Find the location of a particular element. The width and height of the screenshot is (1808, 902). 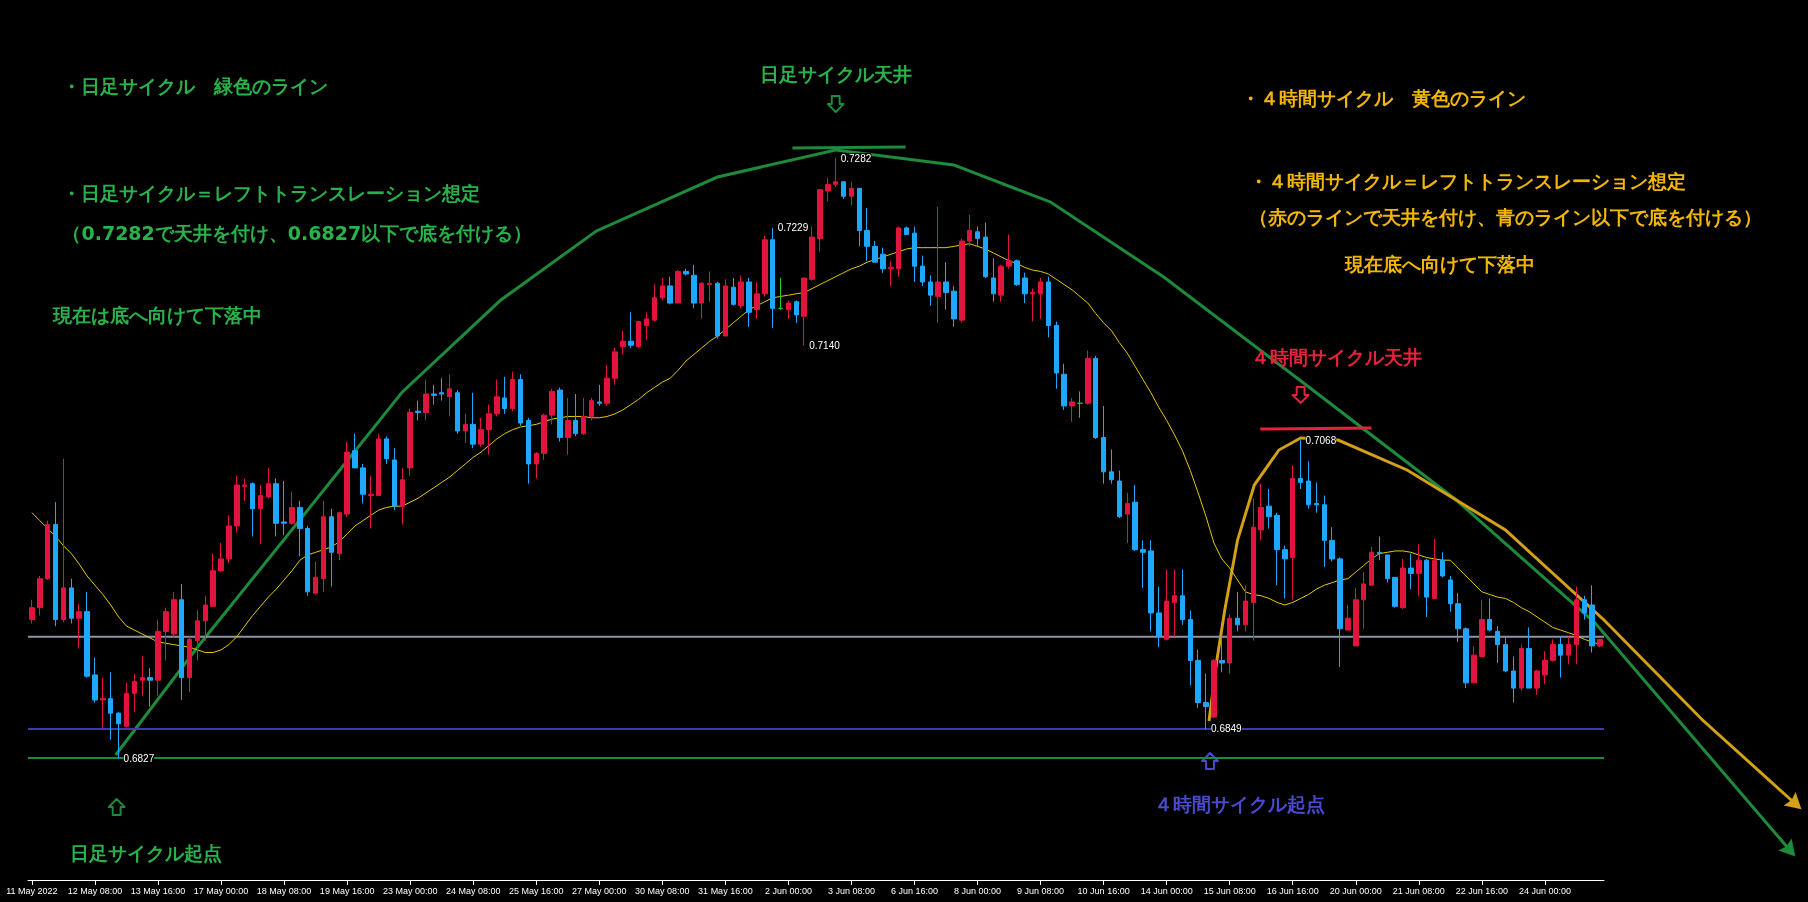

x-tick-label: 14 Jun 00:00 is located at coordinates (1166, 890).